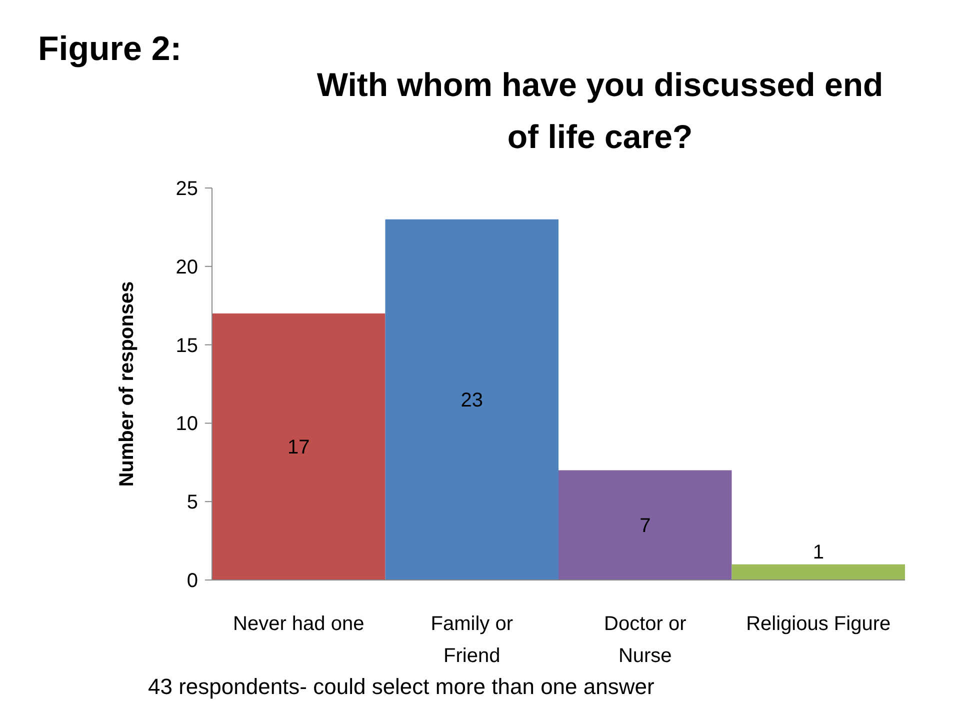 This screenshot has width=962, height=717. Describe the element at coordinates (401, 686) in the screenshot. I see `text: 43 respondents- could select more than one answer` at that location.